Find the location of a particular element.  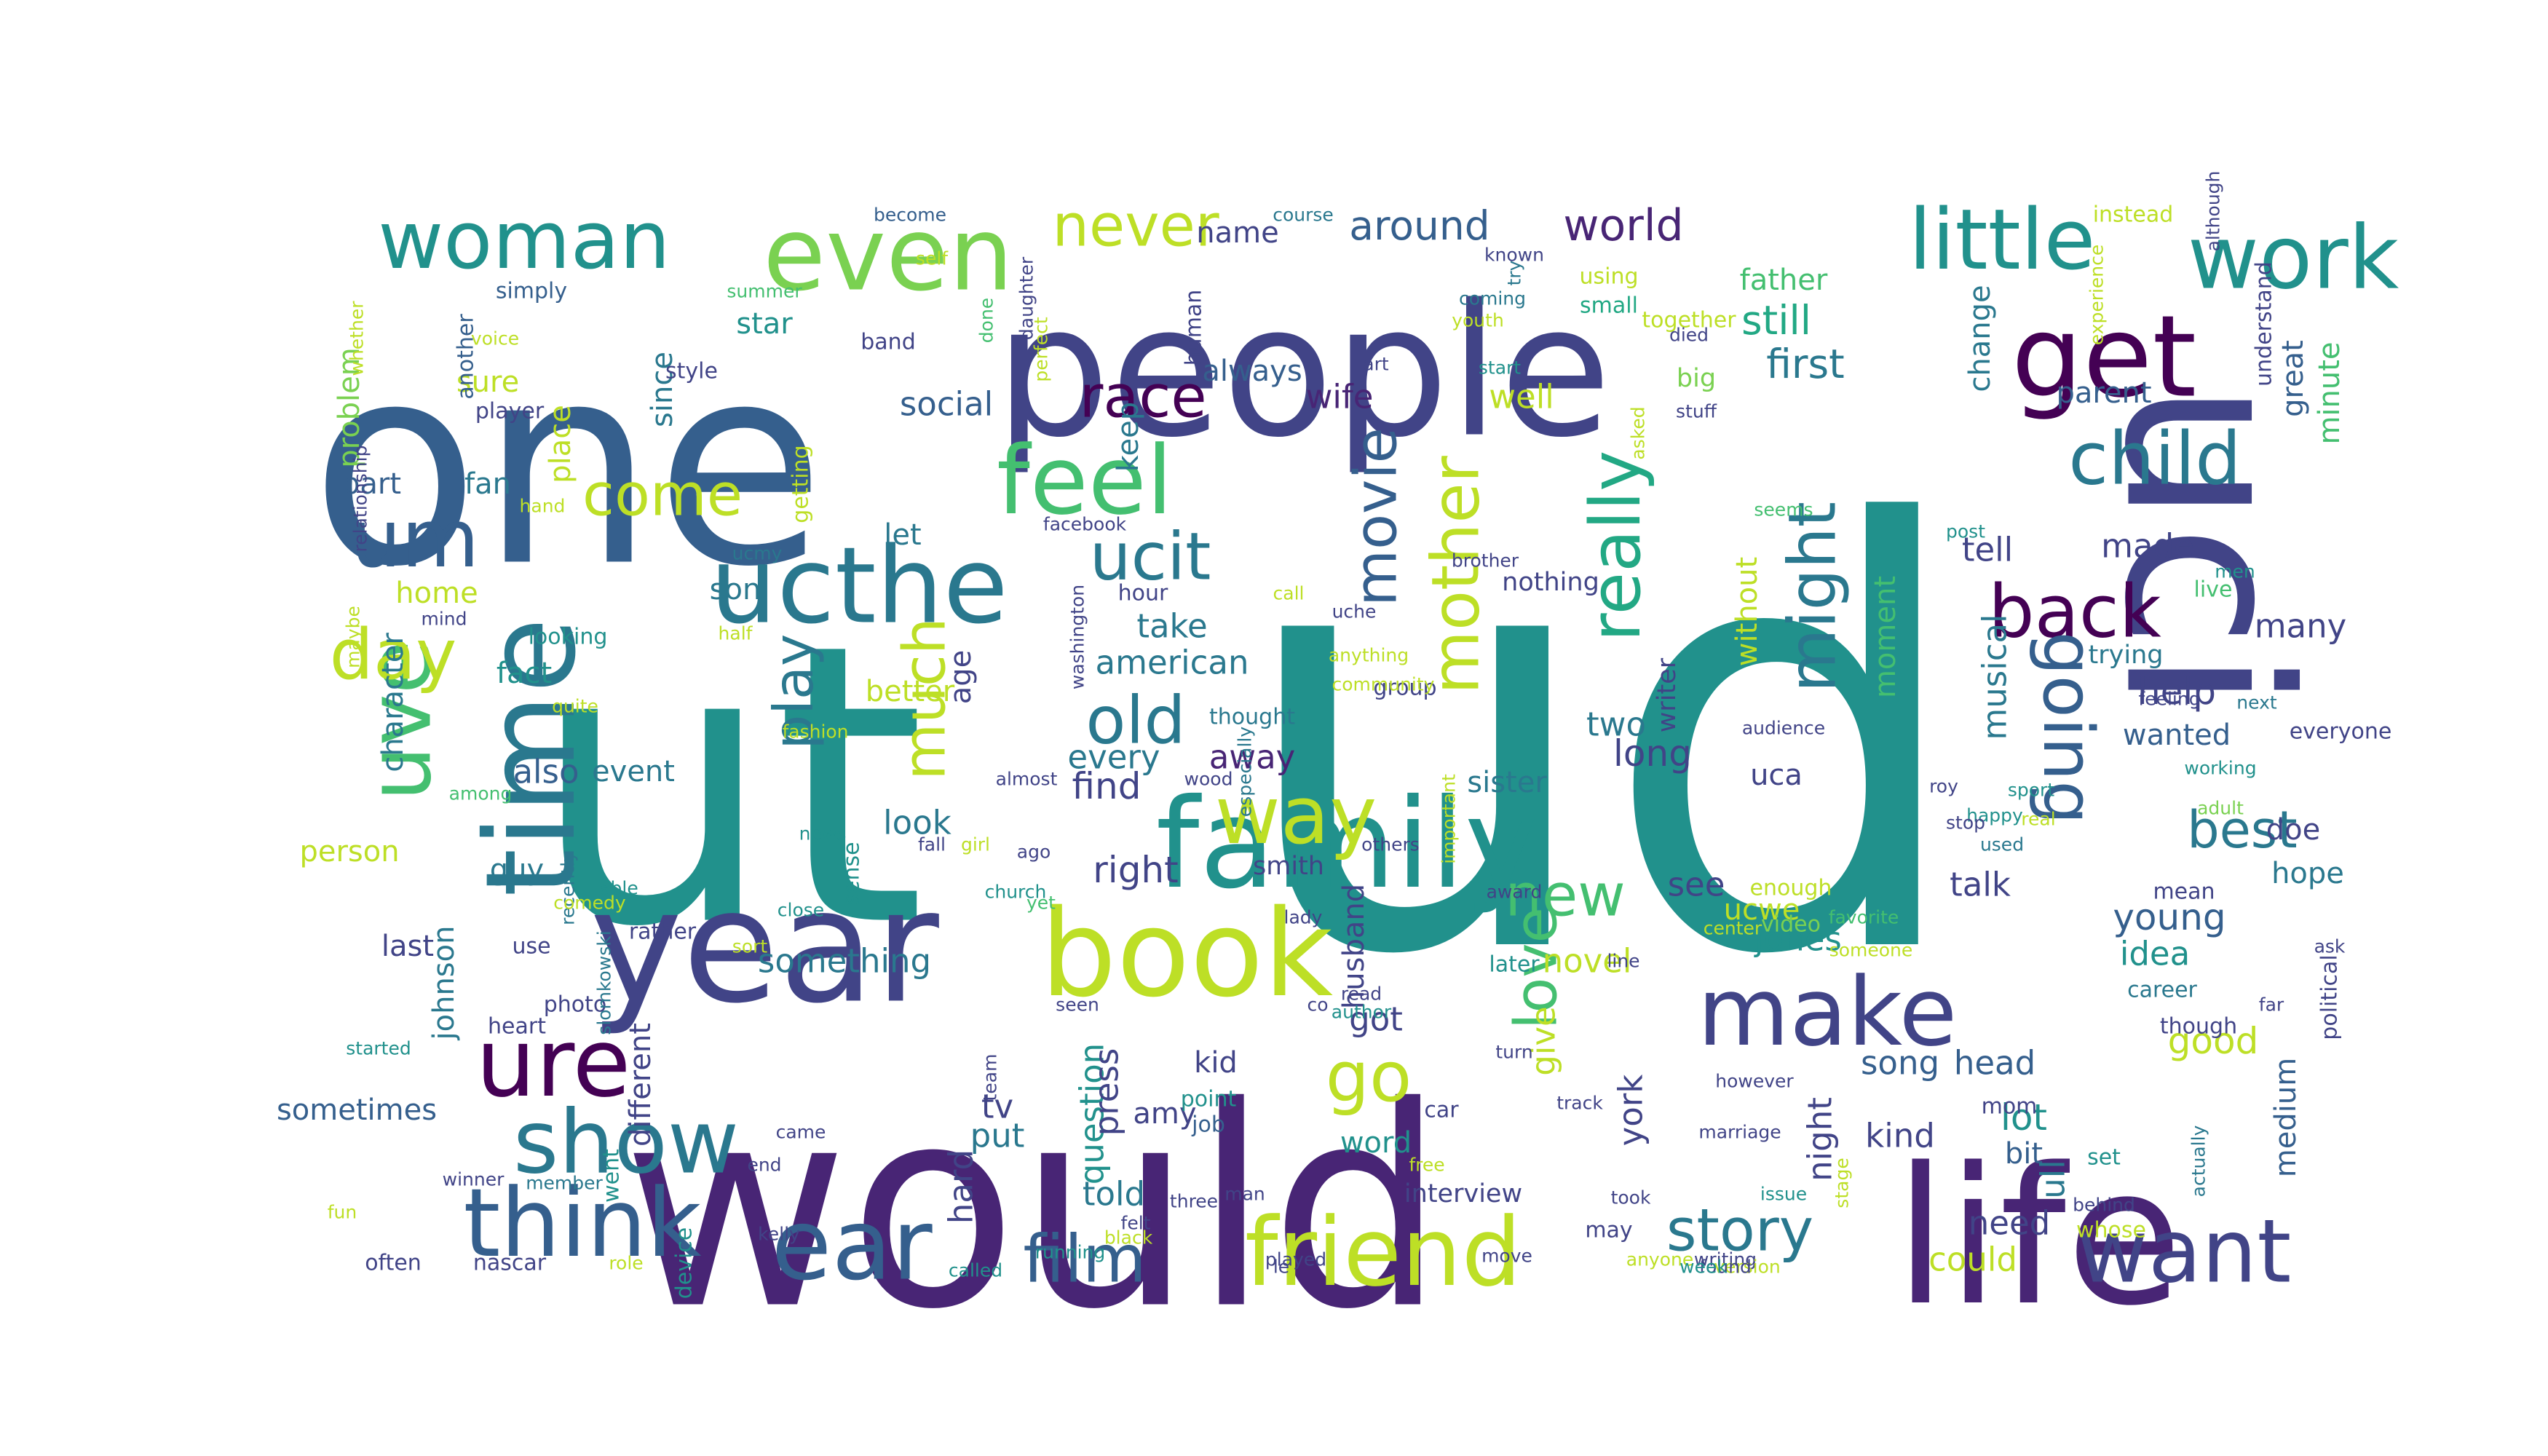

cloud-word: word is located at coordinates (1376, 1143).